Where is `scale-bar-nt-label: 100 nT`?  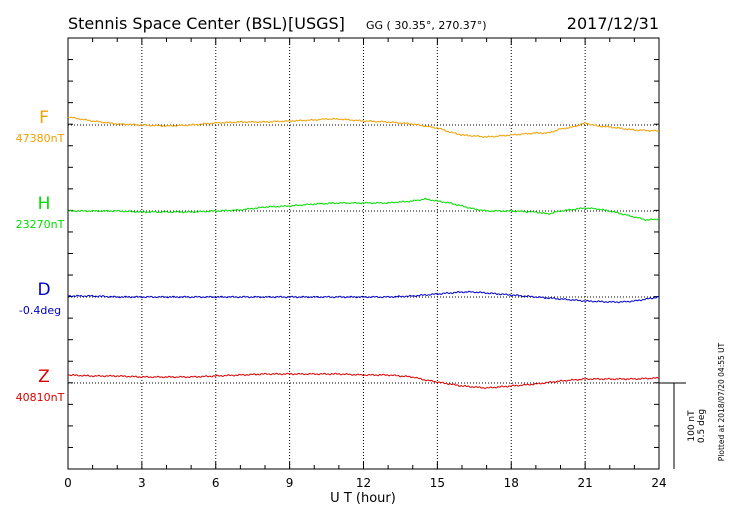 scale-bar-nt-label: 100 nT is located at coordinates (692, 426).